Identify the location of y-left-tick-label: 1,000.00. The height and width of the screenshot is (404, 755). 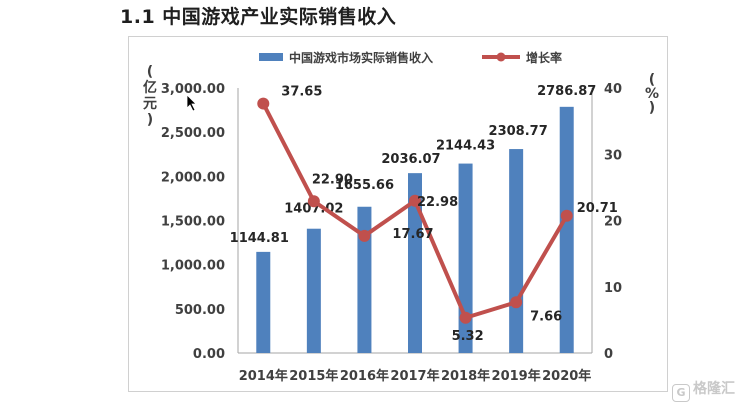
(193, 266).